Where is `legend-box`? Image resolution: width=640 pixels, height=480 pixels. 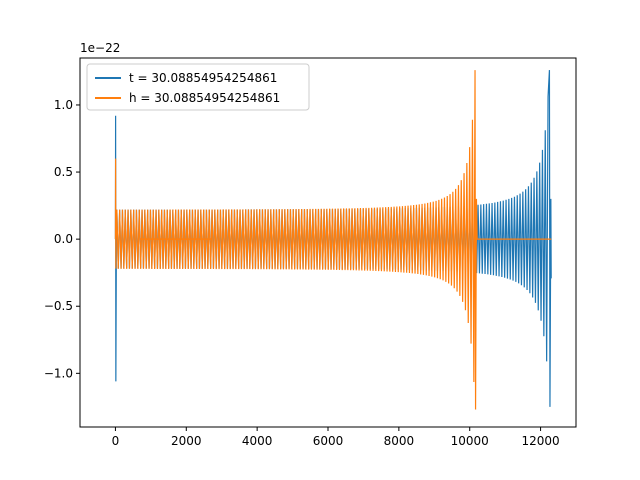
legend-box is located at coordinates (198, 87).